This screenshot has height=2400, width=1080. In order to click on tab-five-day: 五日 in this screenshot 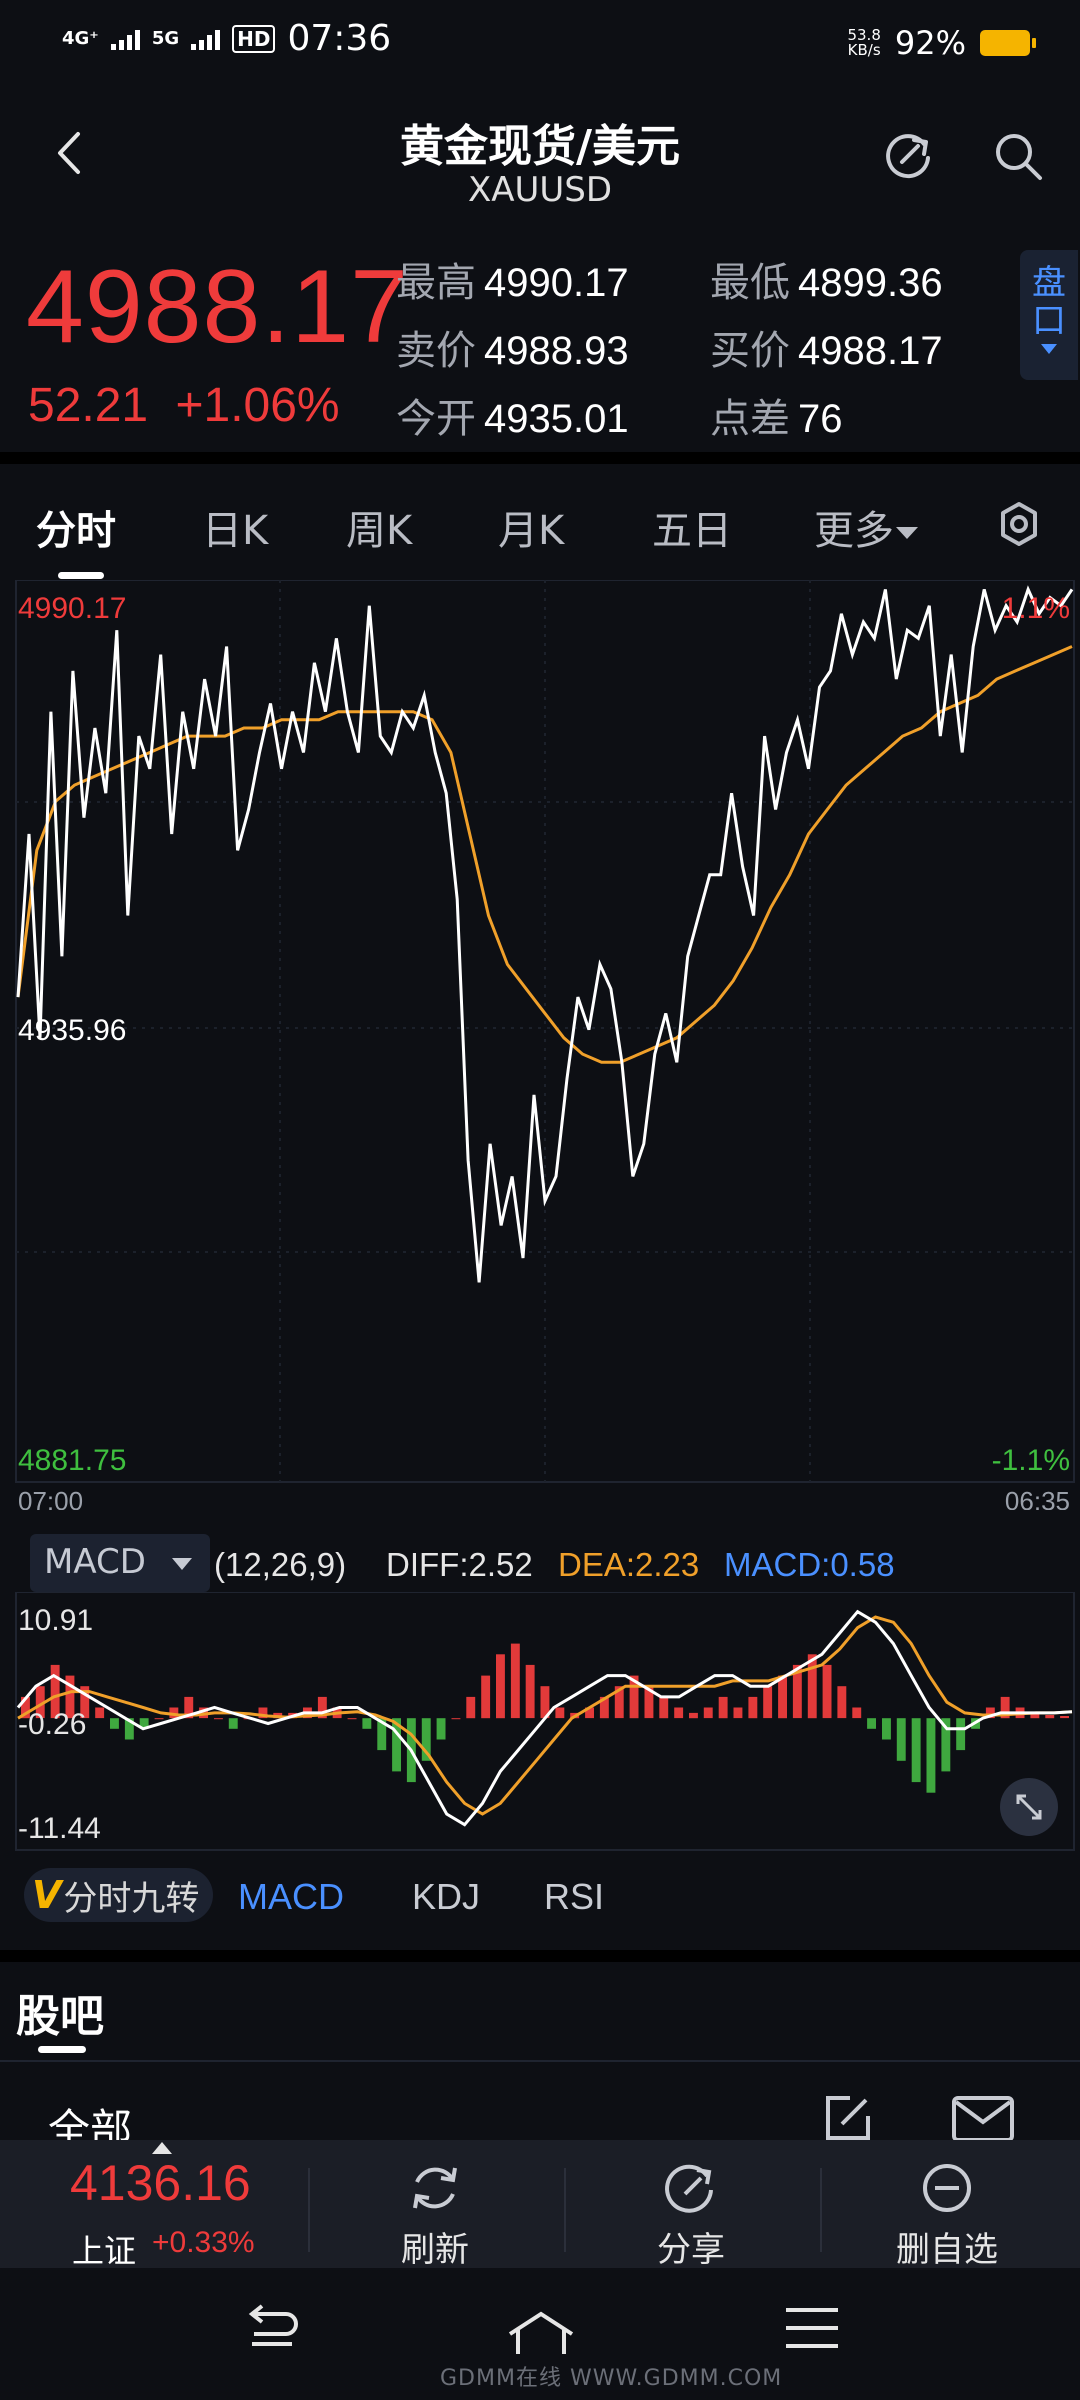, I will do `click(692, 531)`.